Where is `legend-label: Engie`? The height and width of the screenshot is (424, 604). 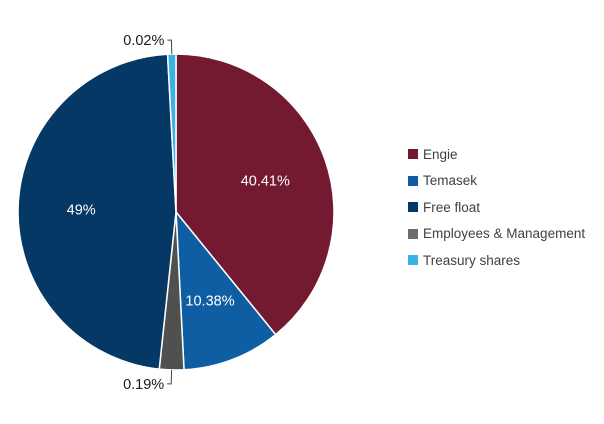 legend-label: Engie is located at coordinates (440, 154).